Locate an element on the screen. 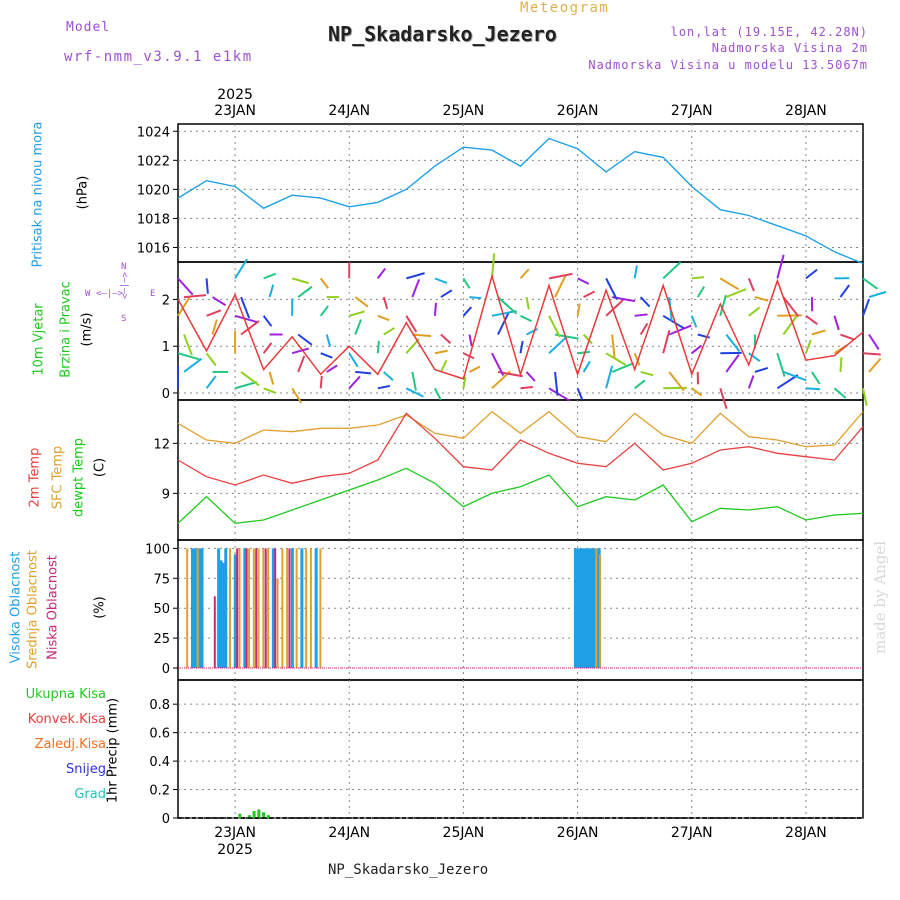  pressure-frame is located at coordinates (520, 193).